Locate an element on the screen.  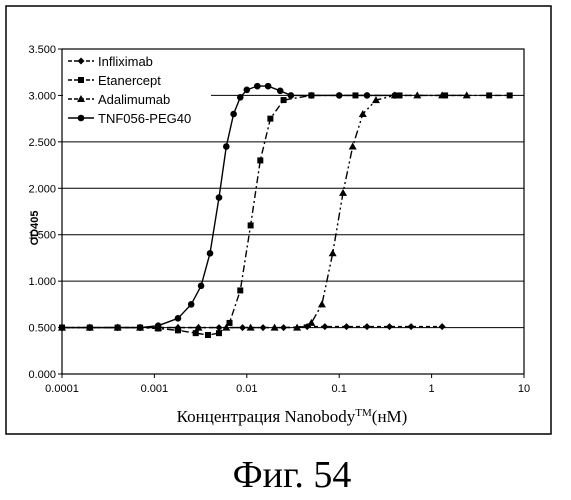
x-axis-label-superscript: TM is located at coordinates (363, 413).